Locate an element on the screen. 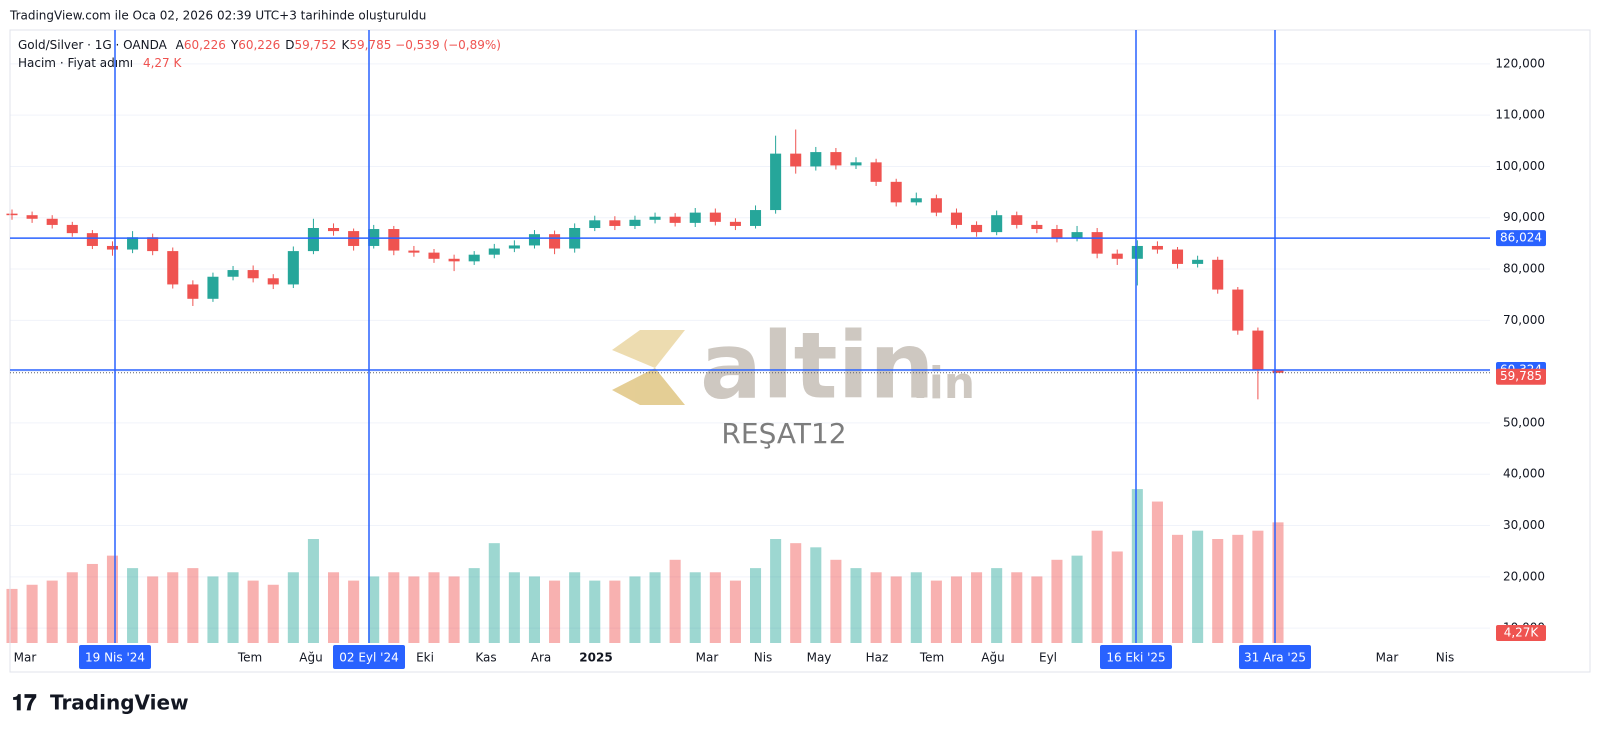 Image resolution: width=1600 pixels, height=750 pixels. symbol: Gold/Silver · 1G · OANDA is located at coordinates (92, 45).